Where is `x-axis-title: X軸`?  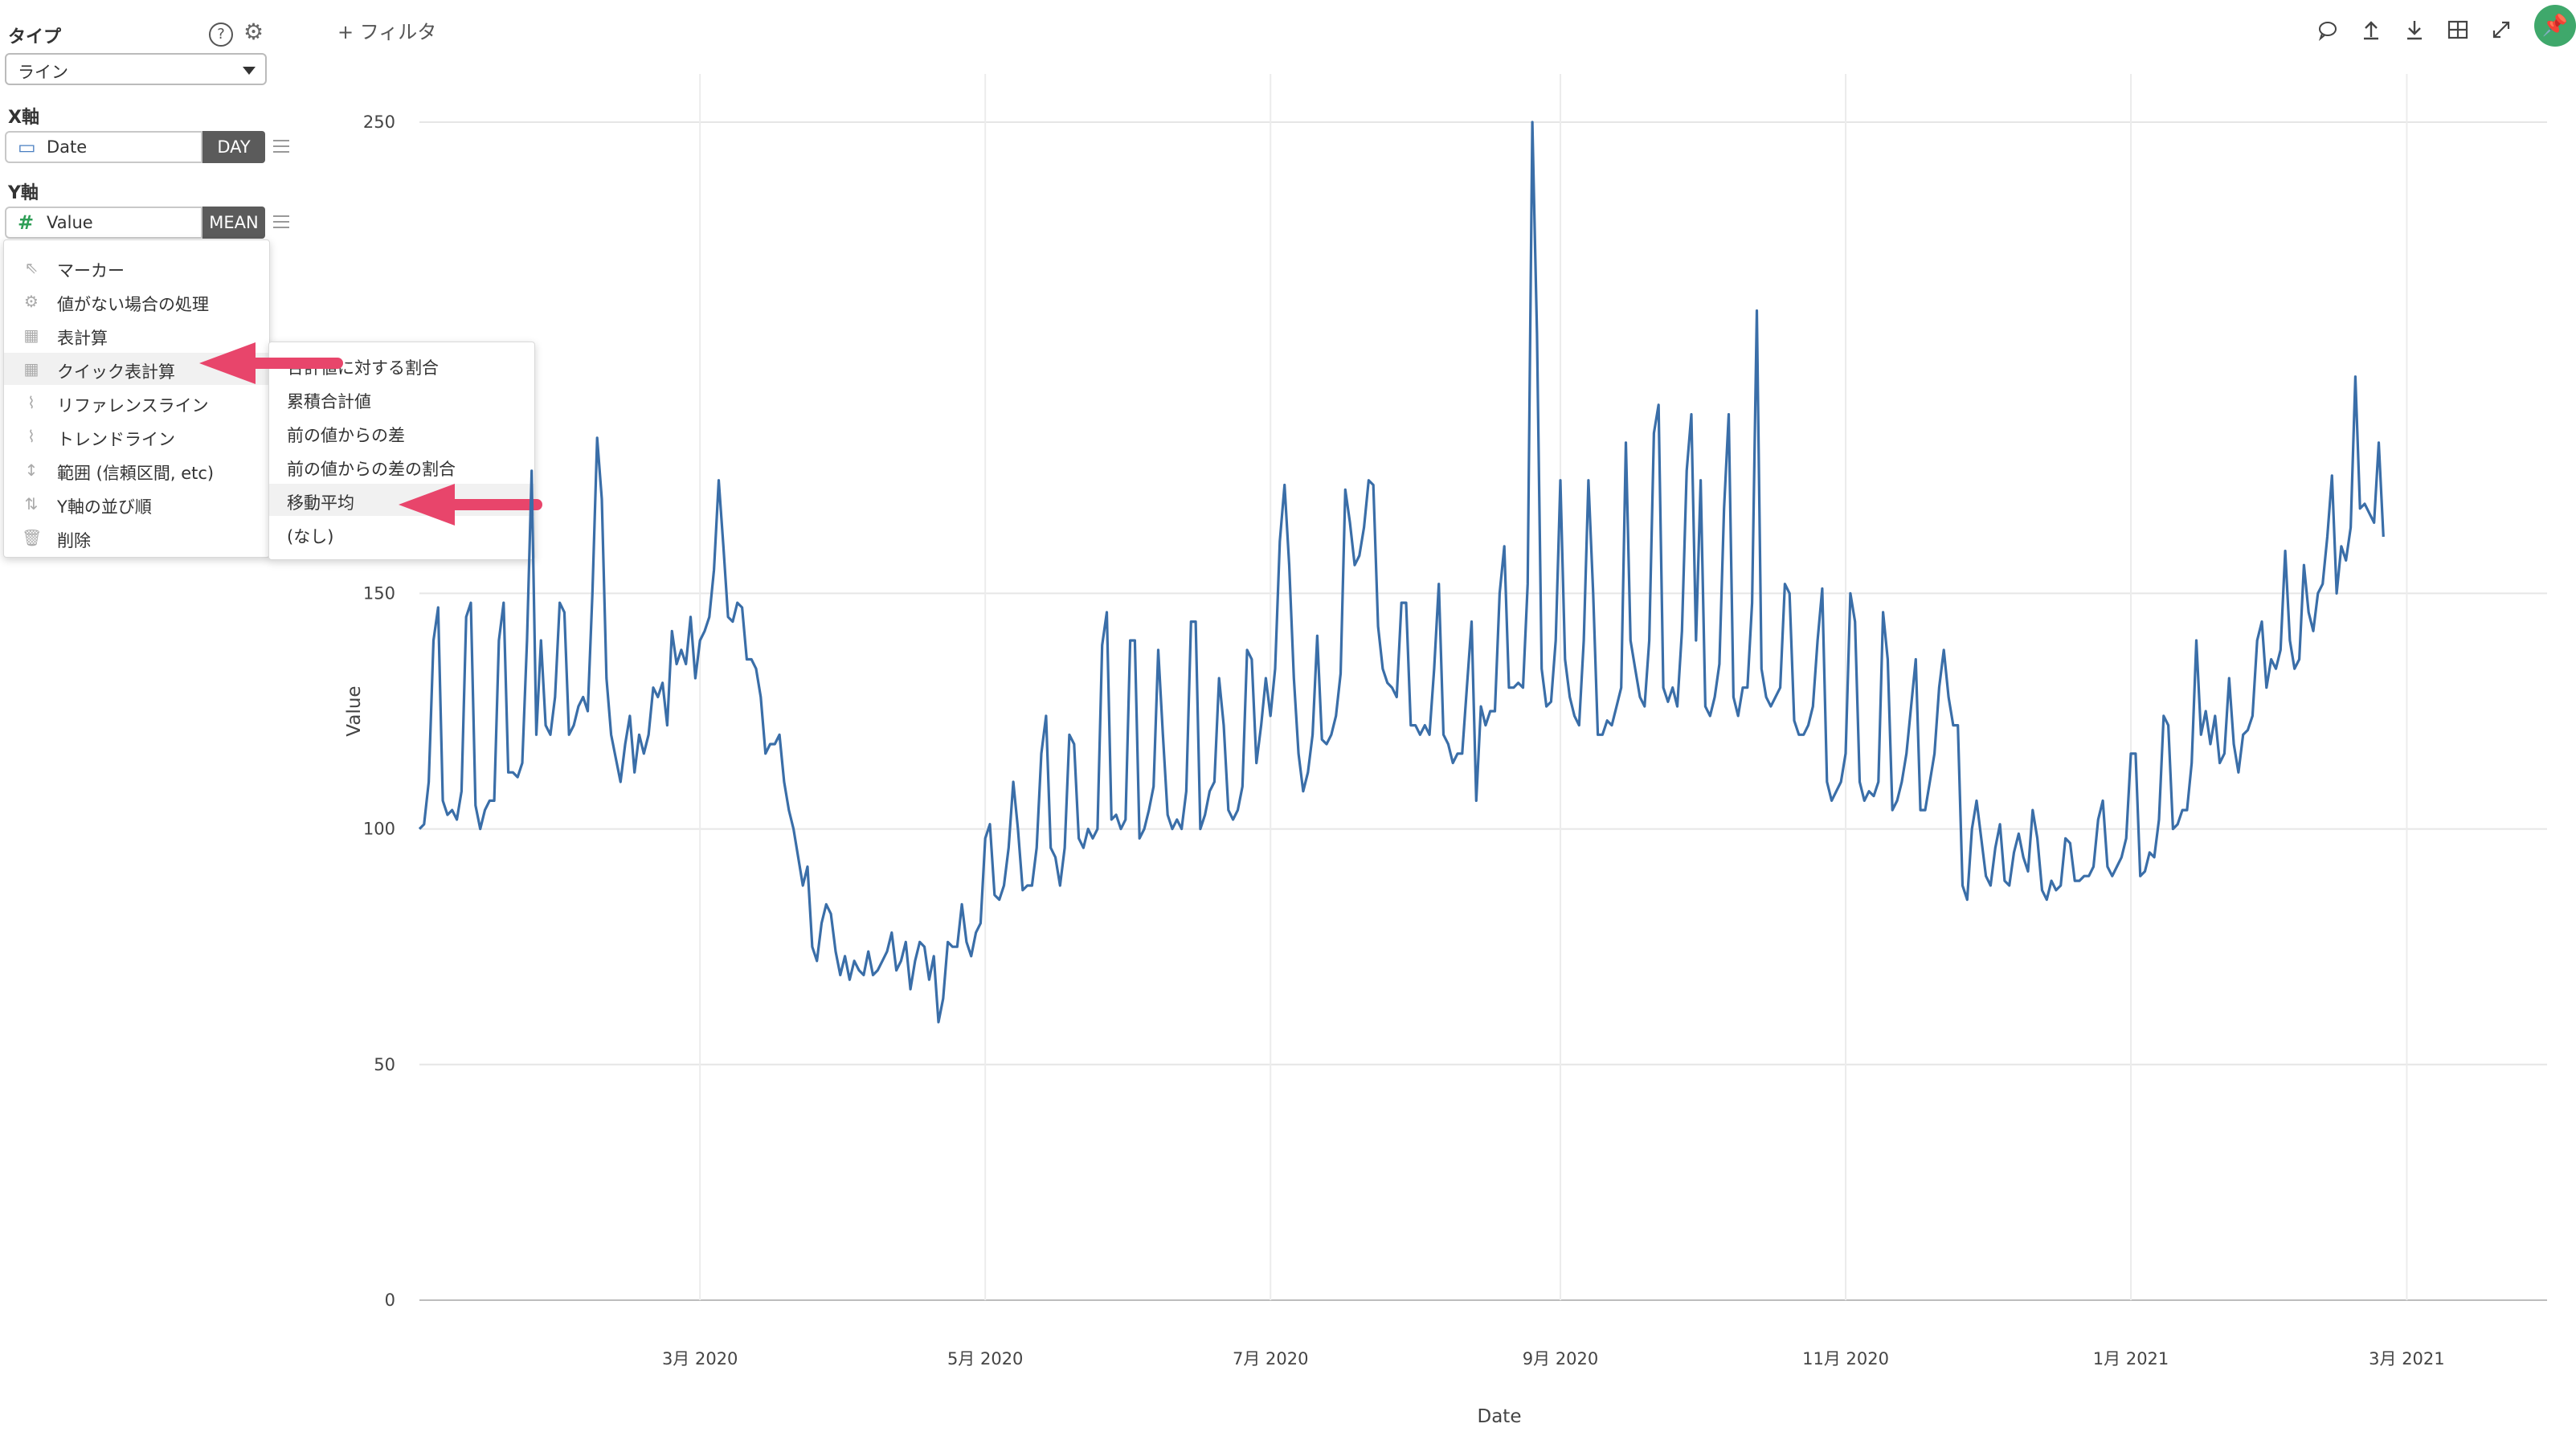
x-axis-title: X軸 is located at coordinates (24, 118).